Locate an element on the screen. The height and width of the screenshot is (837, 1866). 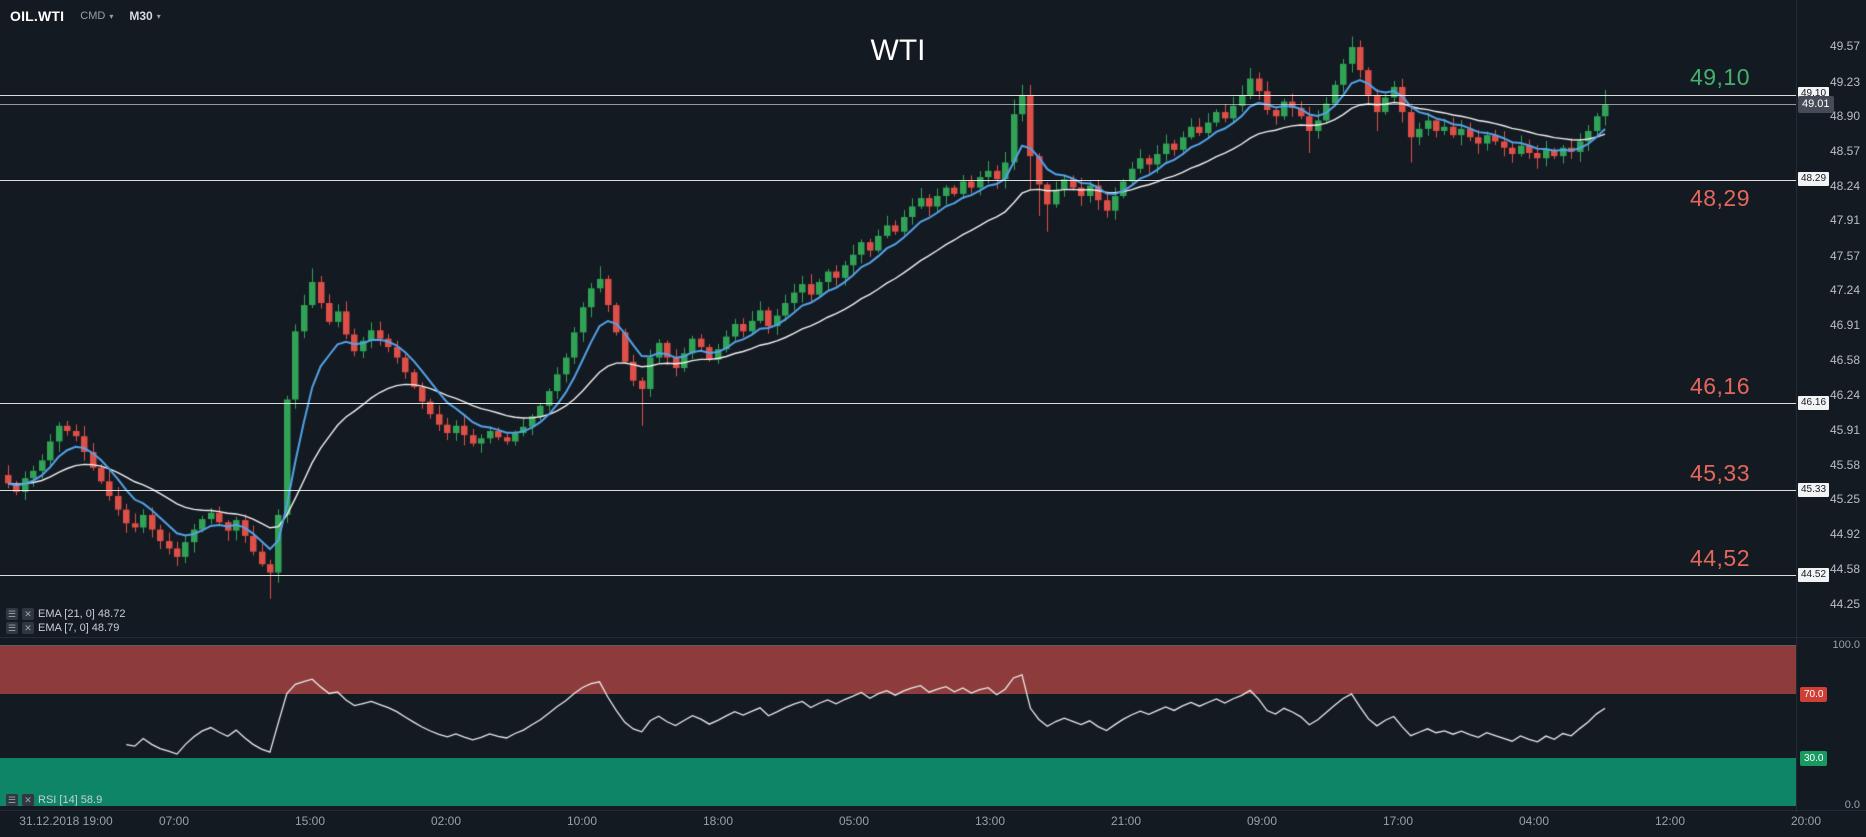
ema7-legend-text: EMA [7, 0] 48.79 is located at coordinates (79, 628).